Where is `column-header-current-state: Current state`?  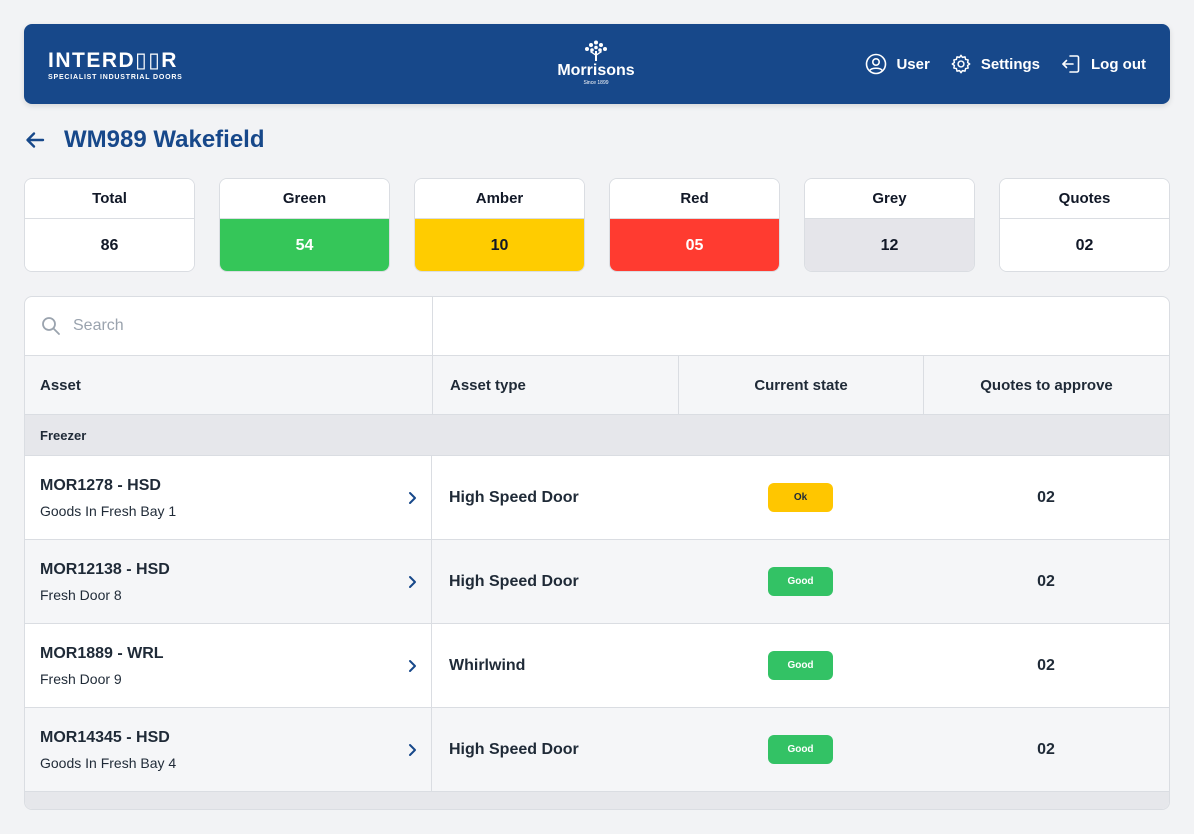 column-header-current-state: Current state is located at coordinates (801, 385).